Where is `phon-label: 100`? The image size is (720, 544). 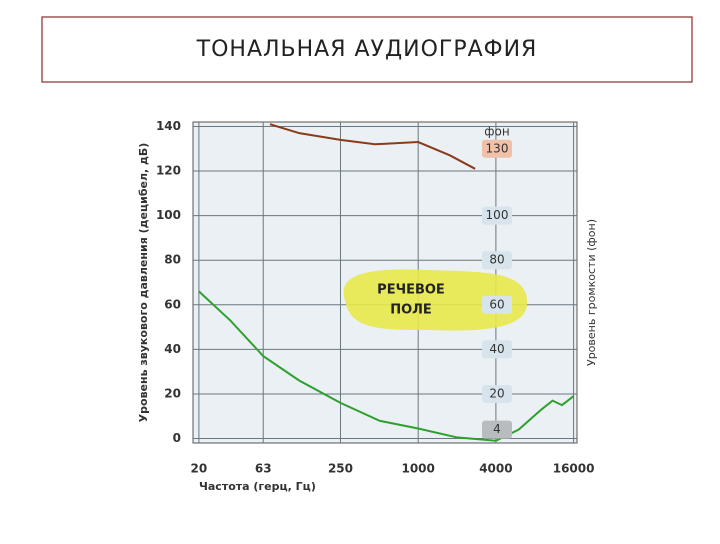
phon-label: 100 is located at coordinates (497, 215).